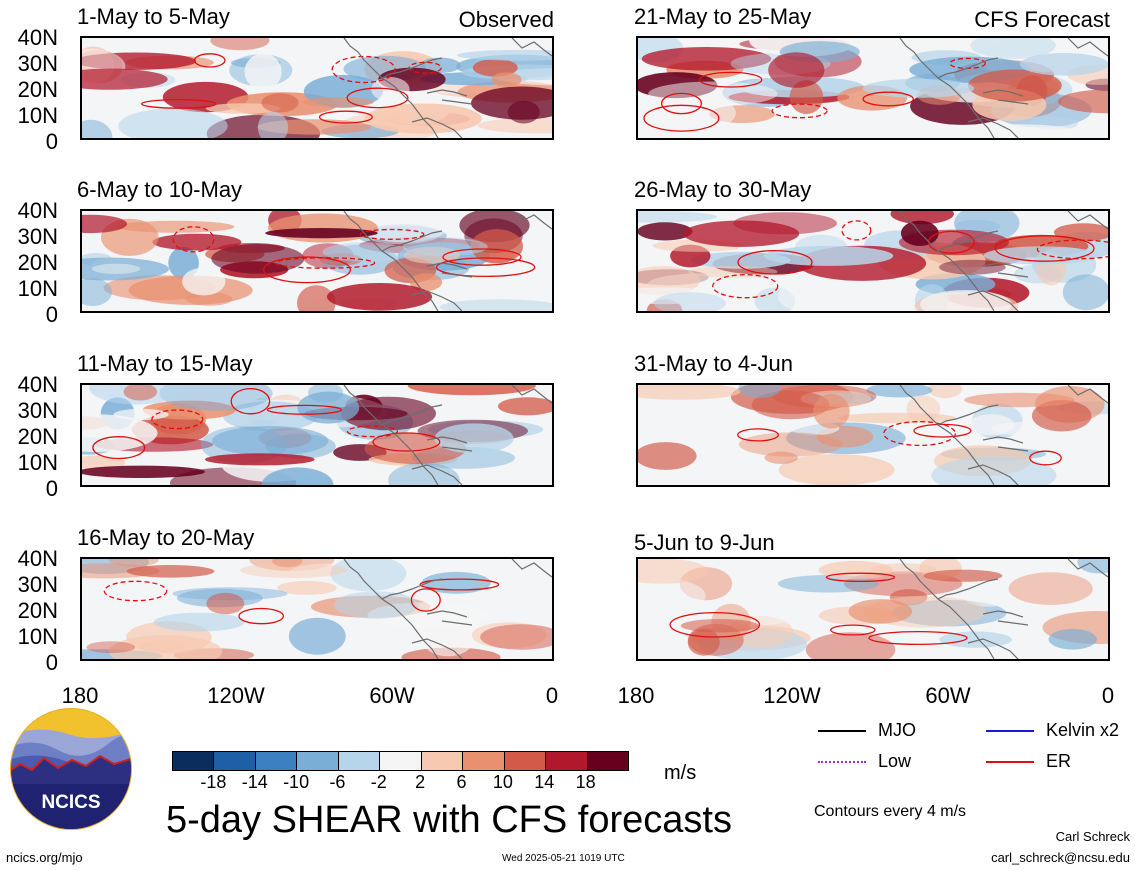 This screenshot has height=871, width=1135. Describe the element at coordinates (897, 730) in the screenshot. I see `legend-label-mjo: MJO` at that location.